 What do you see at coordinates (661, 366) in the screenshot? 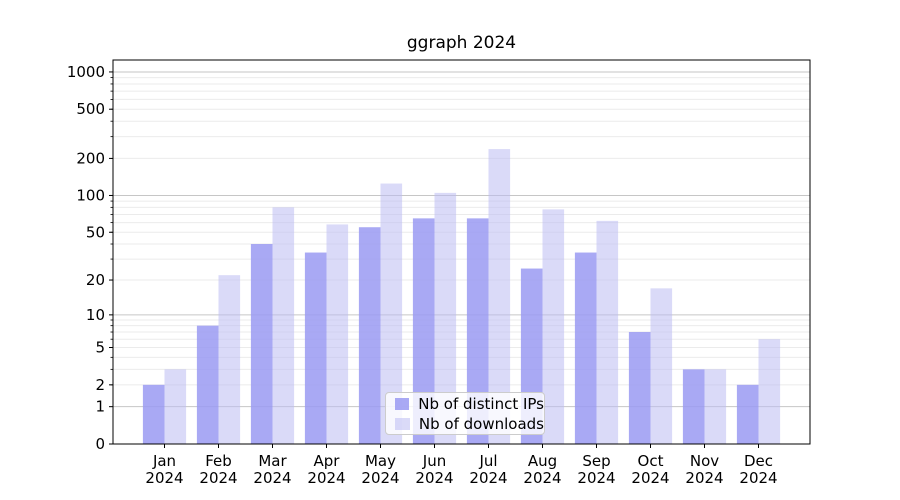
I see `bar-nb-of-downloads-oct` at bounding box center [661, 366].